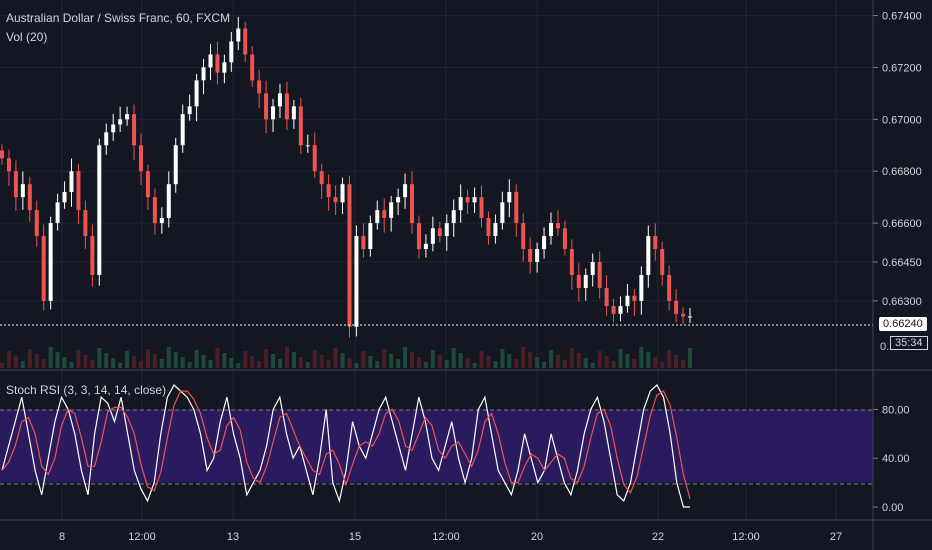 This screenshot has height=550, width=932. Describe the element at coordinates (903, 324) in the screenshot. I see `current-price-tag: 0.66240` at that location.